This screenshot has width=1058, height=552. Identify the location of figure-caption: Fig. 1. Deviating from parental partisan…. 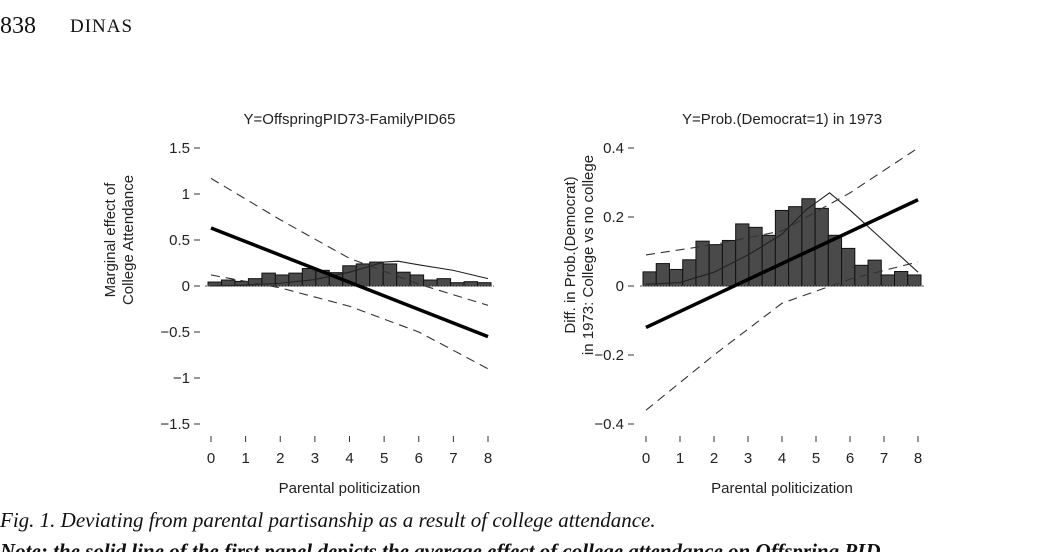
(328, 520).